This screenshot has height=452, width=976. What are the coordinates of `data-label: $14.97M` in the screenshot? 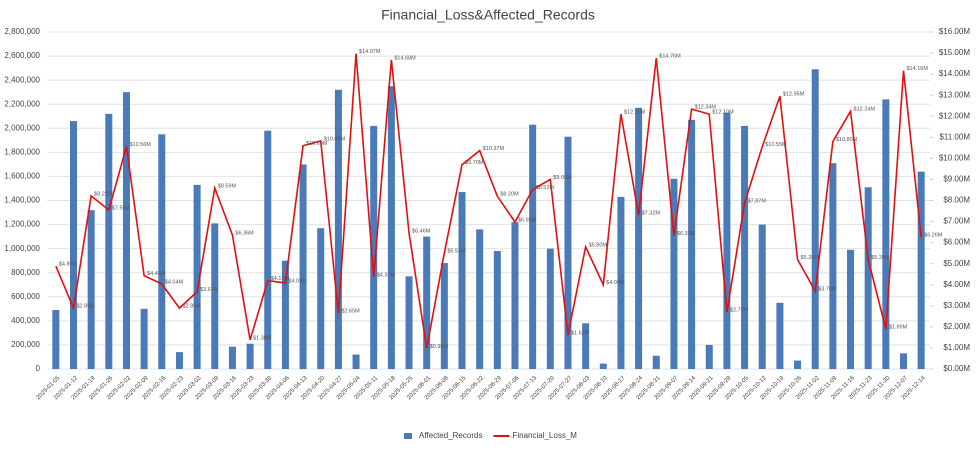 It's located at (370, 52).